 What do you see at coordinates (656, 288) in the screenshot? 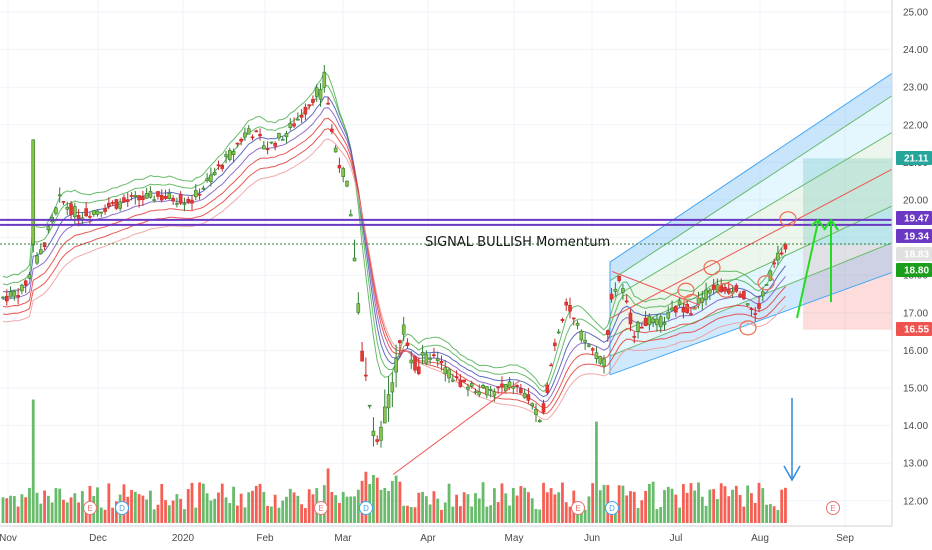
I see `trendline-connector` at bounding box center [656, 288].